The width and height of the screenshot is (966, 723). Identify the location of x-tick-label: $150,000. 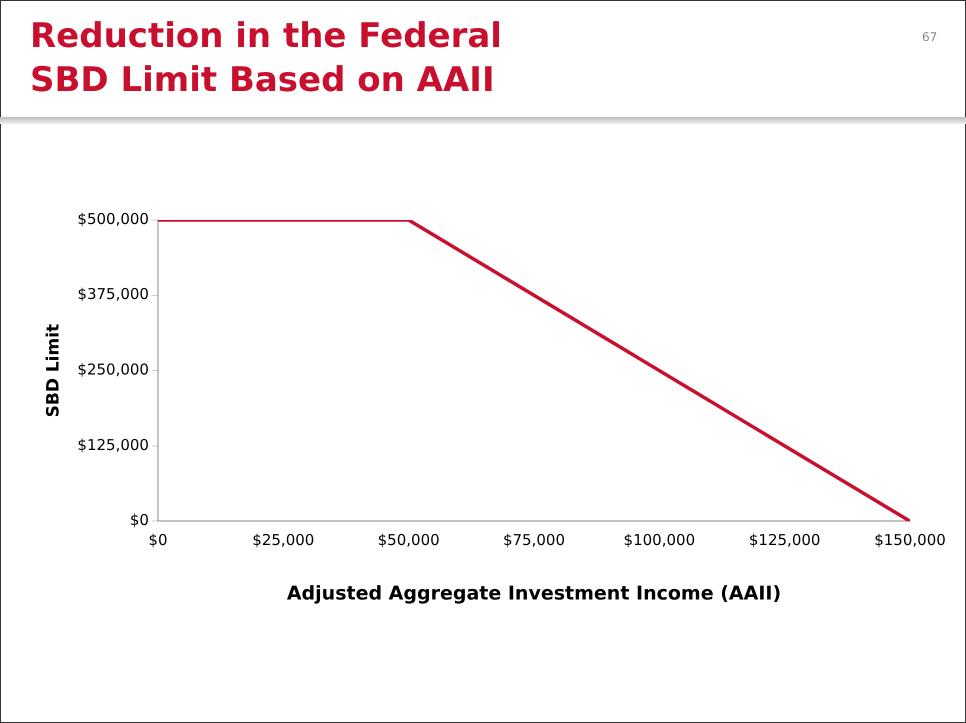
(910, 540).